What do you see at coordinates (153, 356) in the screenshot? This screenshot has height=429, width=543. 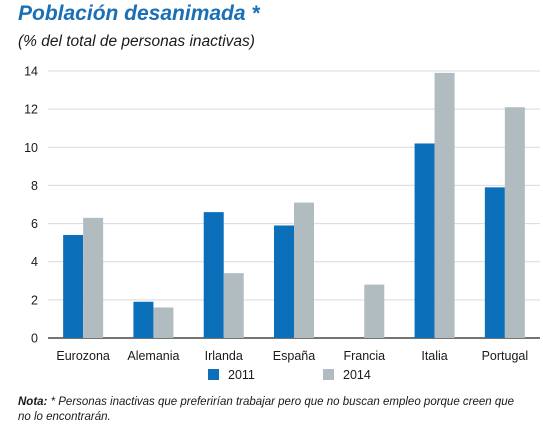 I see `x-tick-label: Alemania` at bounding box center [153, 356].